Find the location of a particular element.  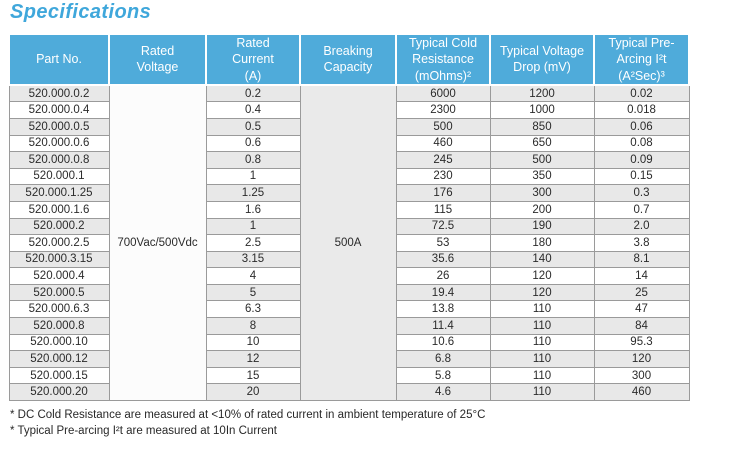

cell-rated-current: 12 is located at coordinates (253, 359).